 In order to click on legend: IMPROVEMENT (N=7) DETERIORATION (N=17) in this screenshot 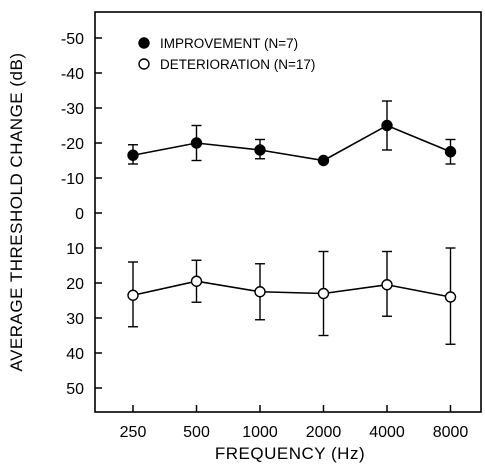, I will do `click(226, 54)`.